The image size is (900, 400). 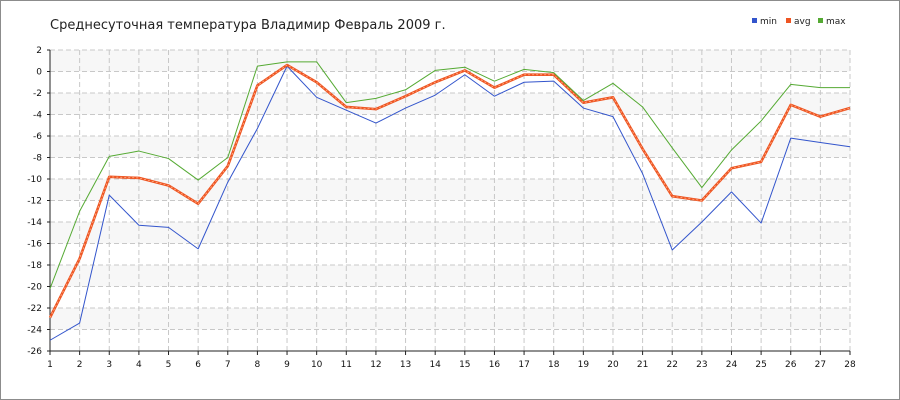 I want to click on x-tick-label: 1, so click(x=50, y=365).